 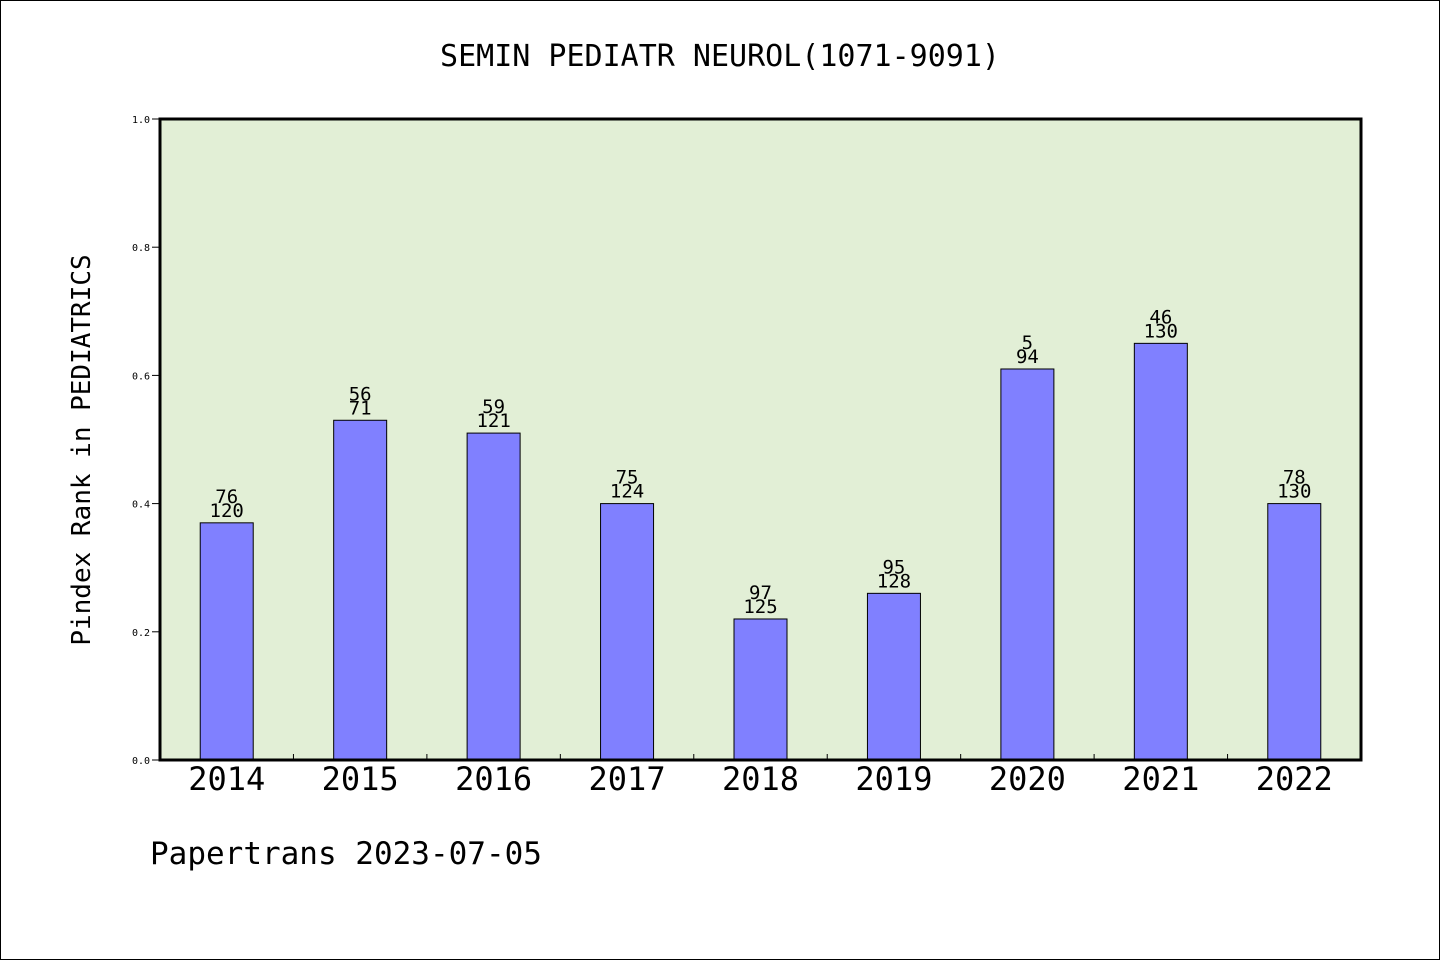 What do you see at coordinates (1160, 551) in the screenshot?
I see `bar-2021` at bounding box center [1160, 551].